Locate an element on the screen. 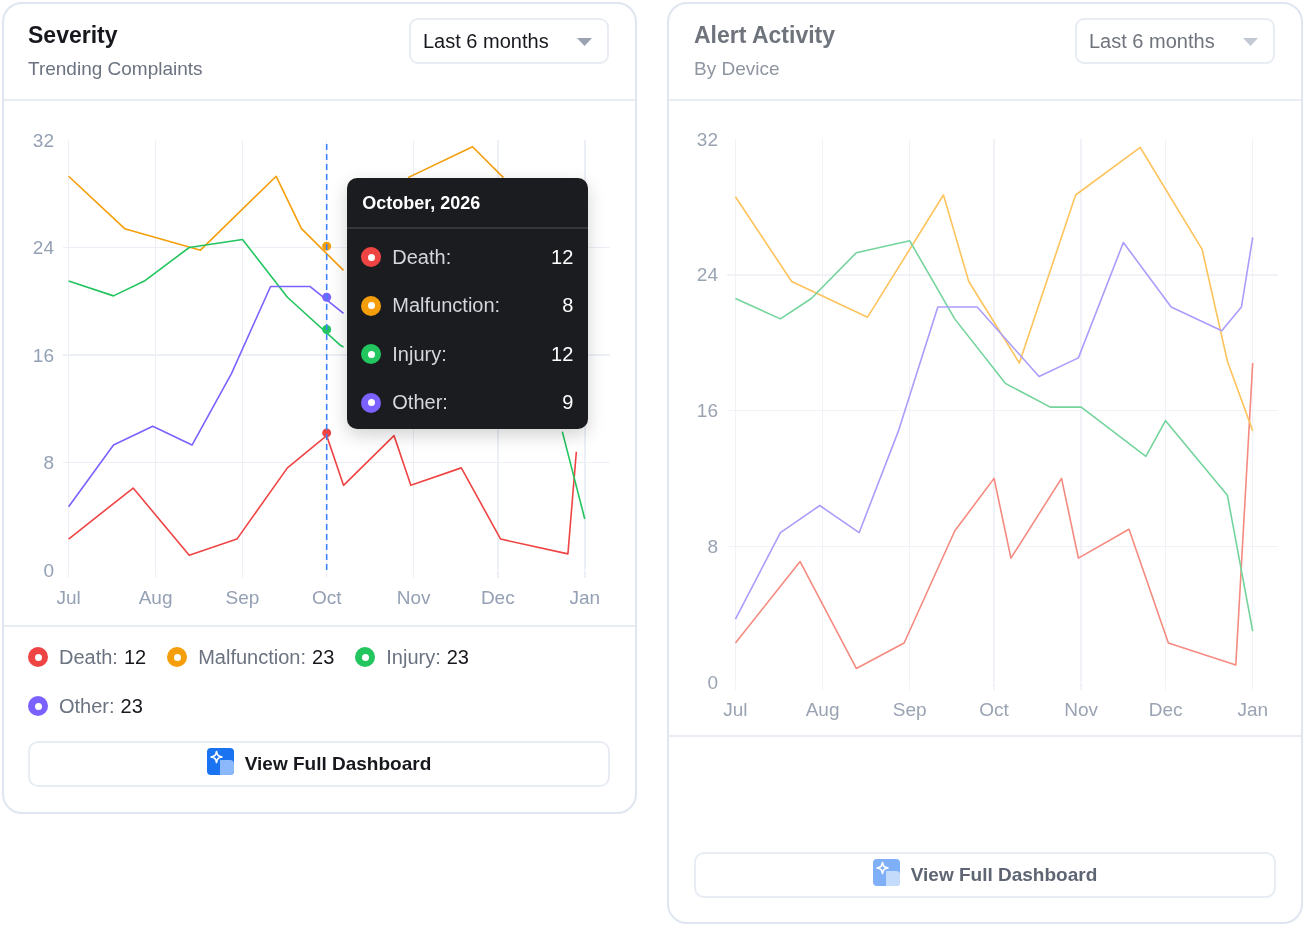 Image resolution: width=1305 pixels, height=926 pixels. chart-title: Alert Activity is located at coordinates (765, 35).